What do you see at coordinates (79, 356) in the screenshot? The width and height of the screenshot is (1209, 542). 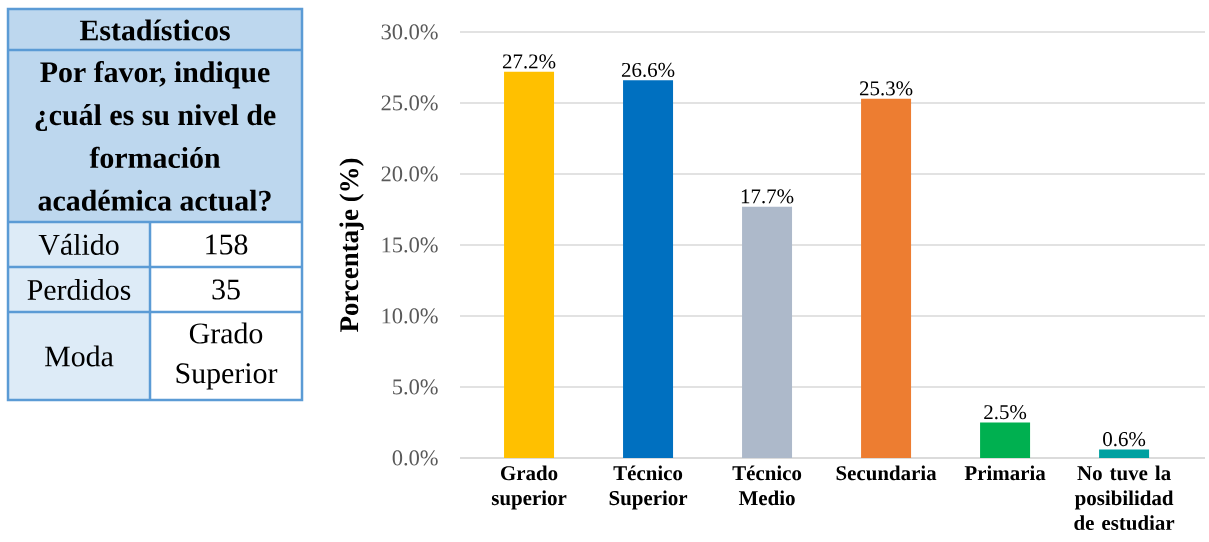 I see `text: Moda` at bounding box center [79, 356].